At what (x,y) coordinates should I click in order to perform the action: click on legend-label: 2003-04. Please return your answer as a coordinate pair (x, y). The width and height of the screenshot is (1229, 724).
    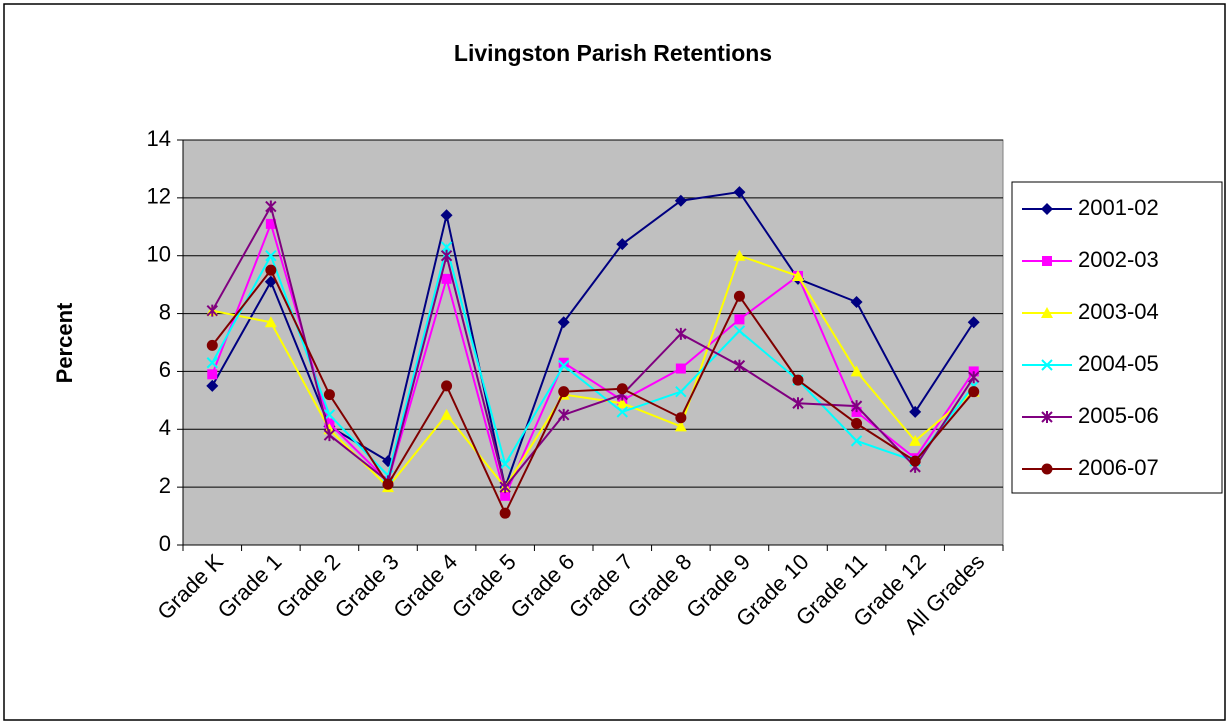
    Looking at the image, I should click on (1118, 311).